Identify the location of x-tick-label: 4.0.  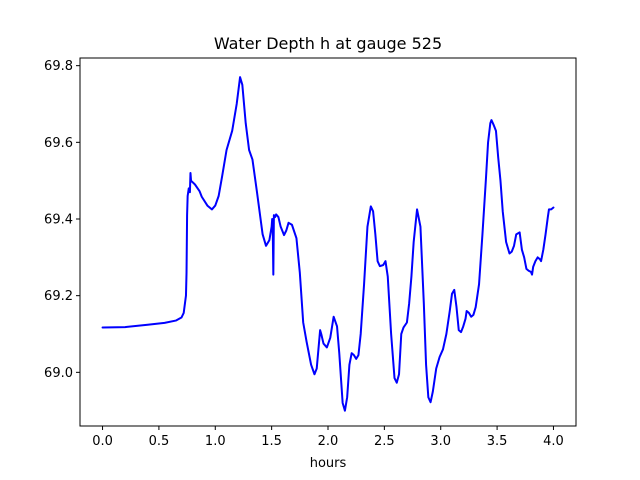
(553, 441).